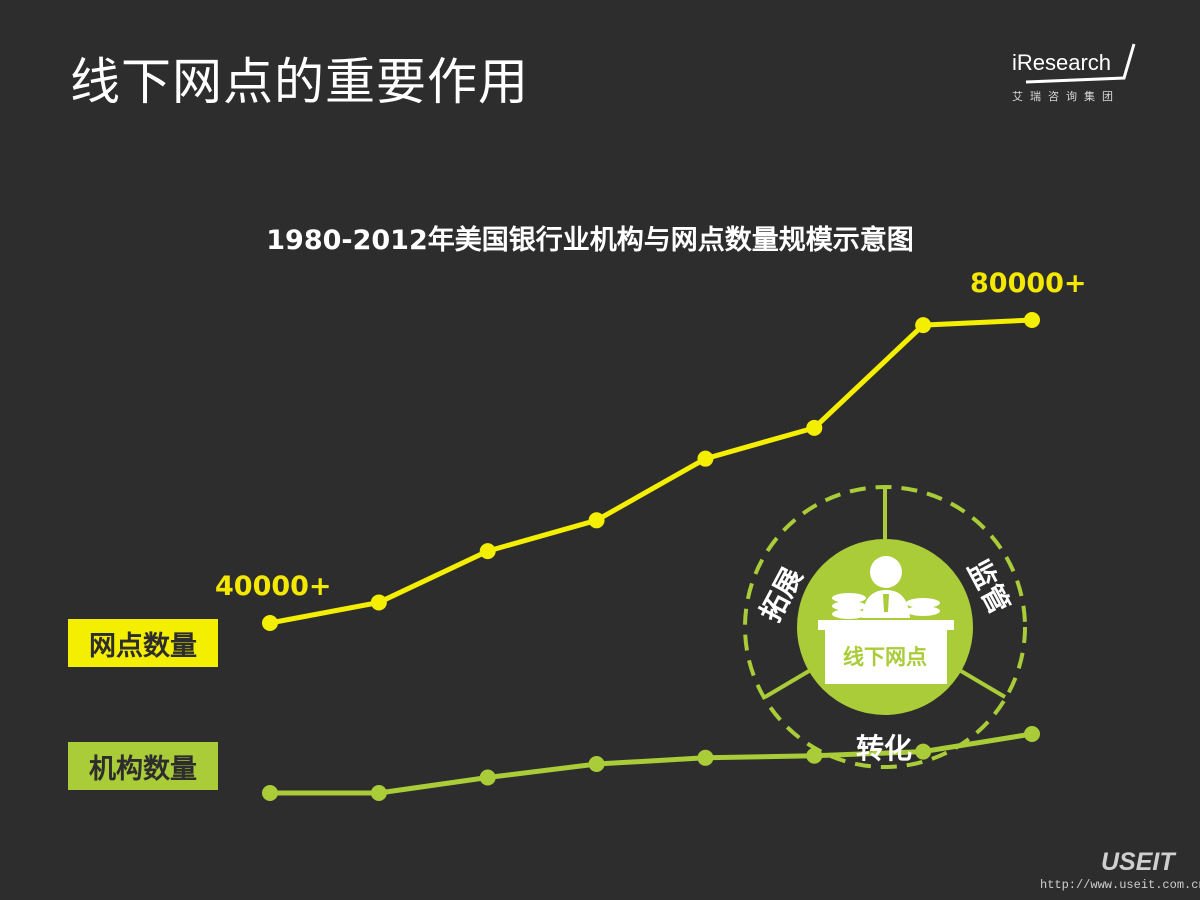  I want to click on logo-banner-shape, so click(1080, 63).